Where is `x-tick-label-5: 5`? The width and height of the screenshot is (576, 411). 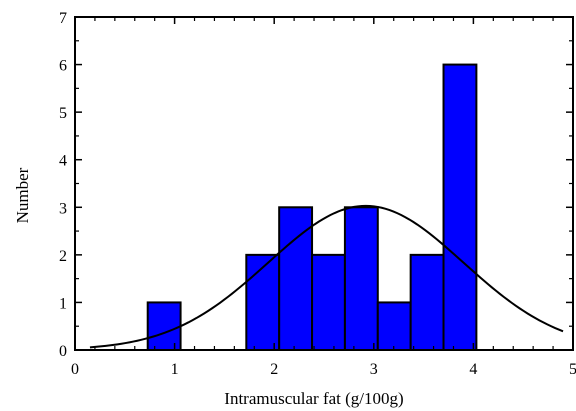 x-tick-label-5: 5 is located at coordinates (572, 369).